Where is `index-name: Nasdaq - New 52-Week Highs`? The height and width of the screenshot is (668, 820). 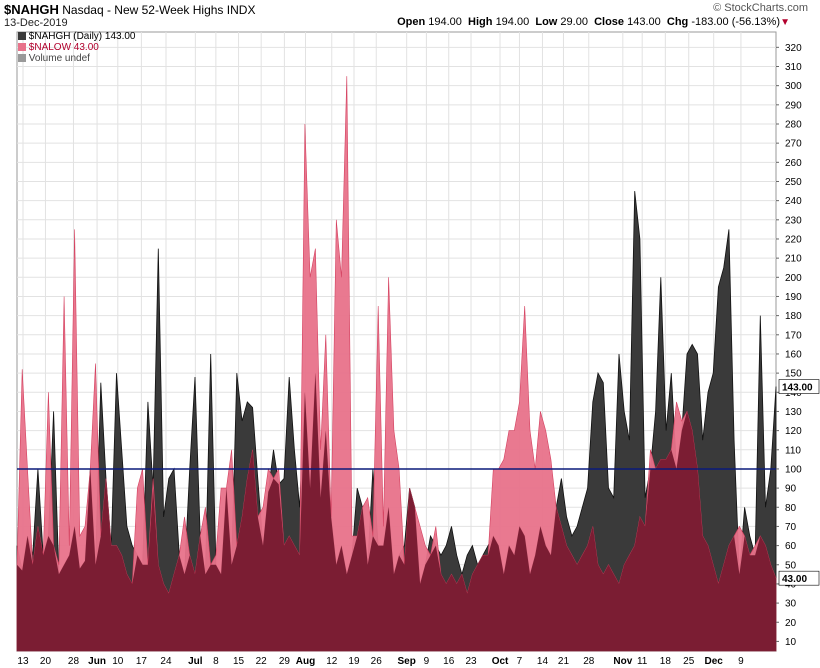 index-name: Nasdaq - New 52-Week Highs is located at coordinates (143, 10).